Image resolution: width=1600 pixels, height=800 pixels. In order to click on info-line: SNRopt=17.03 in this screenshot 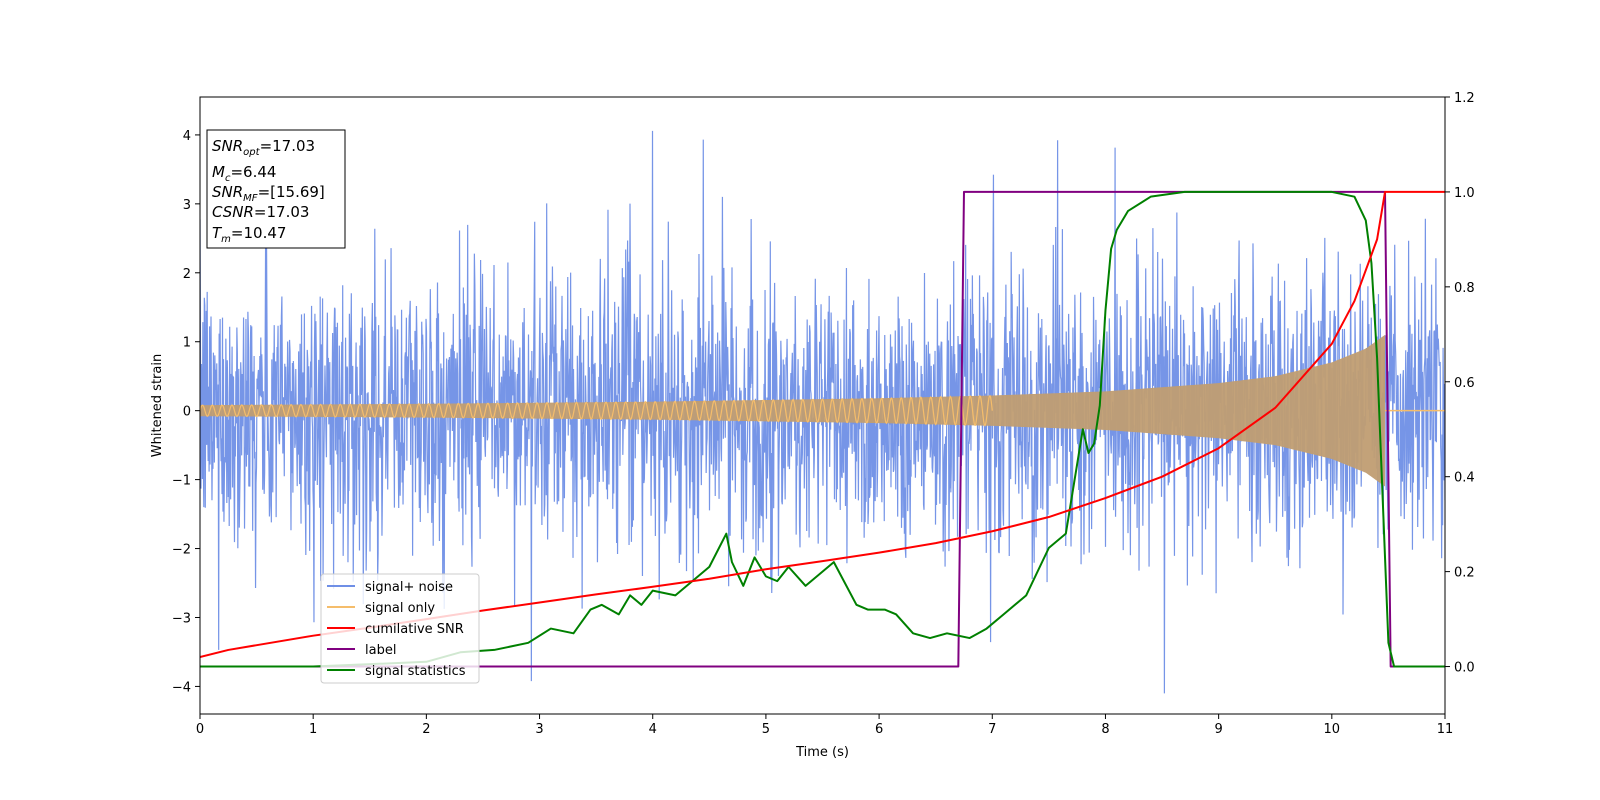, I will do `click(263, 147)`.